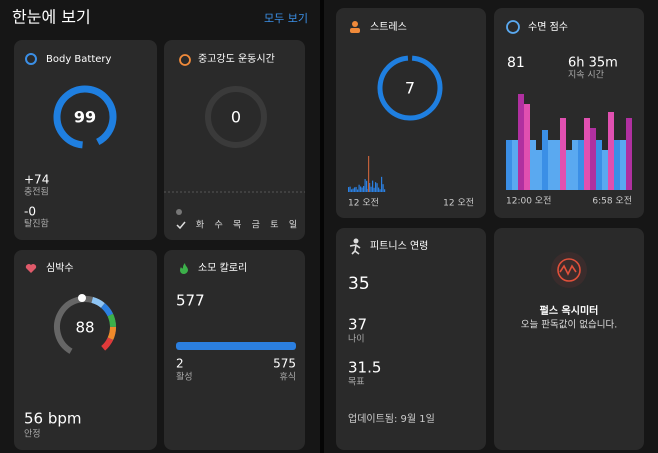 The height and width of the screenshot is (453, 658). Describe the element at coordinates (569, 325) in the screenshot. I see `message: 오늘 판독값이 없습니다.` at that location.